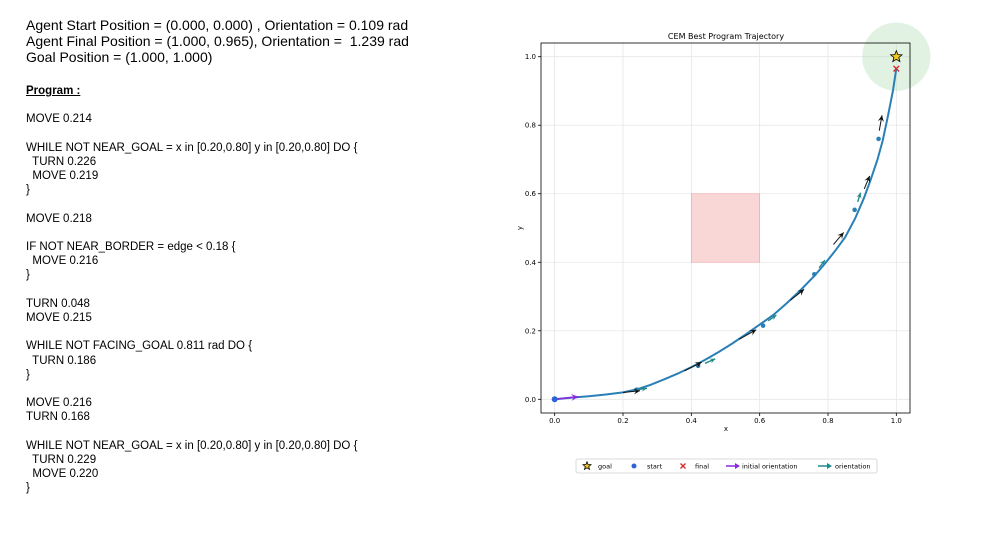 Image resolution: width=1000 pixels, height=533 pixels. I want to click on legend-final-swatch, so click(683, 466).